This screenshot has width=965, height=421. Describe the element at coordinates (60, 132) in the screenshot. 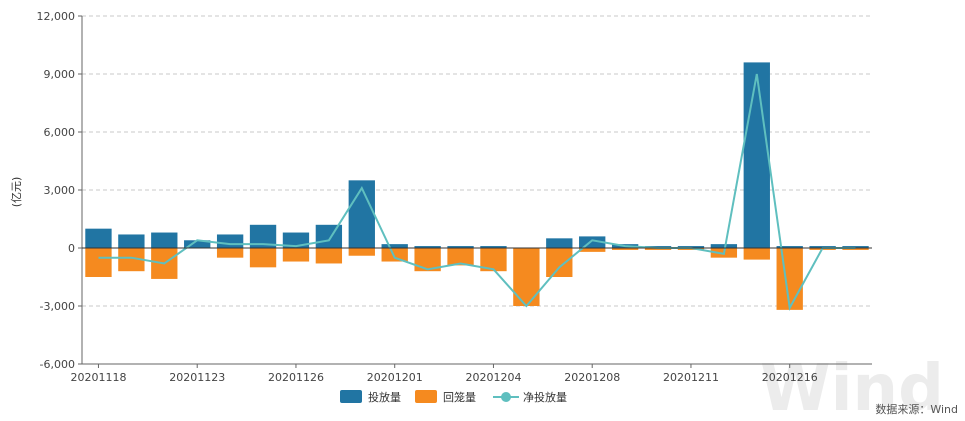

I see `y-tick-label: 6,000` at that location.